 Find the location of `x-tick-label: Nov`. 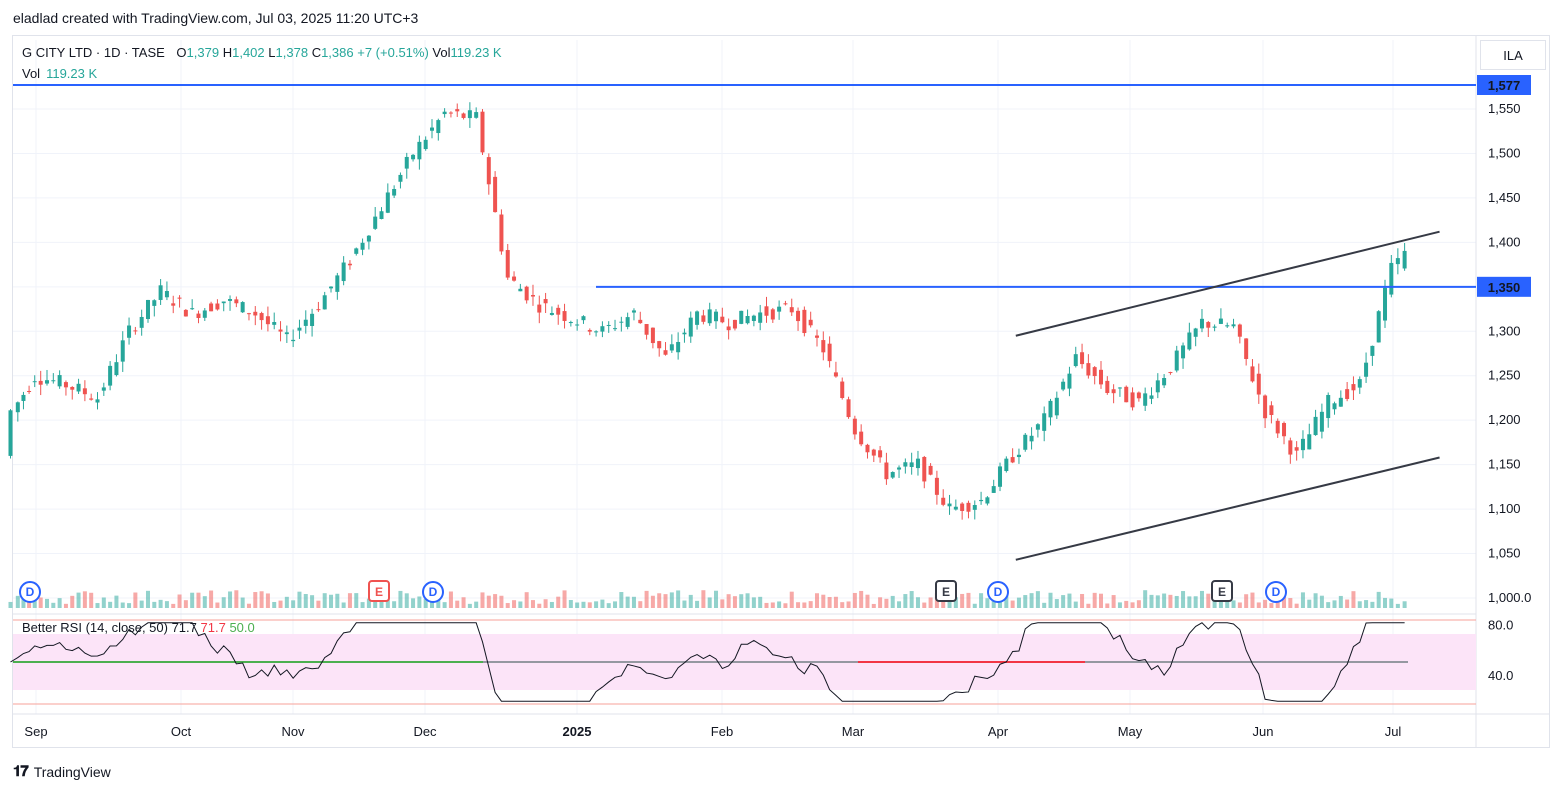

x-tick-label: Nov is located at coordinates (293, 731).